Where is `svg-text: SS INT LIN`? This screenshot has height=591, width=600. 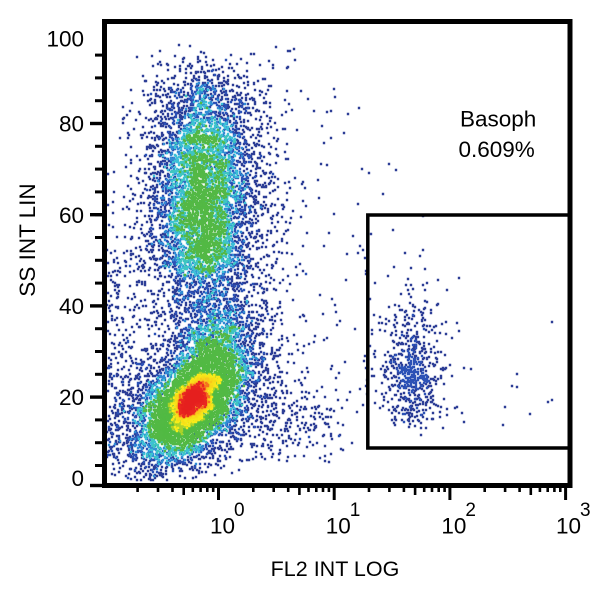 svg-text: SS INT LIN is located at coordinates (27, 239).